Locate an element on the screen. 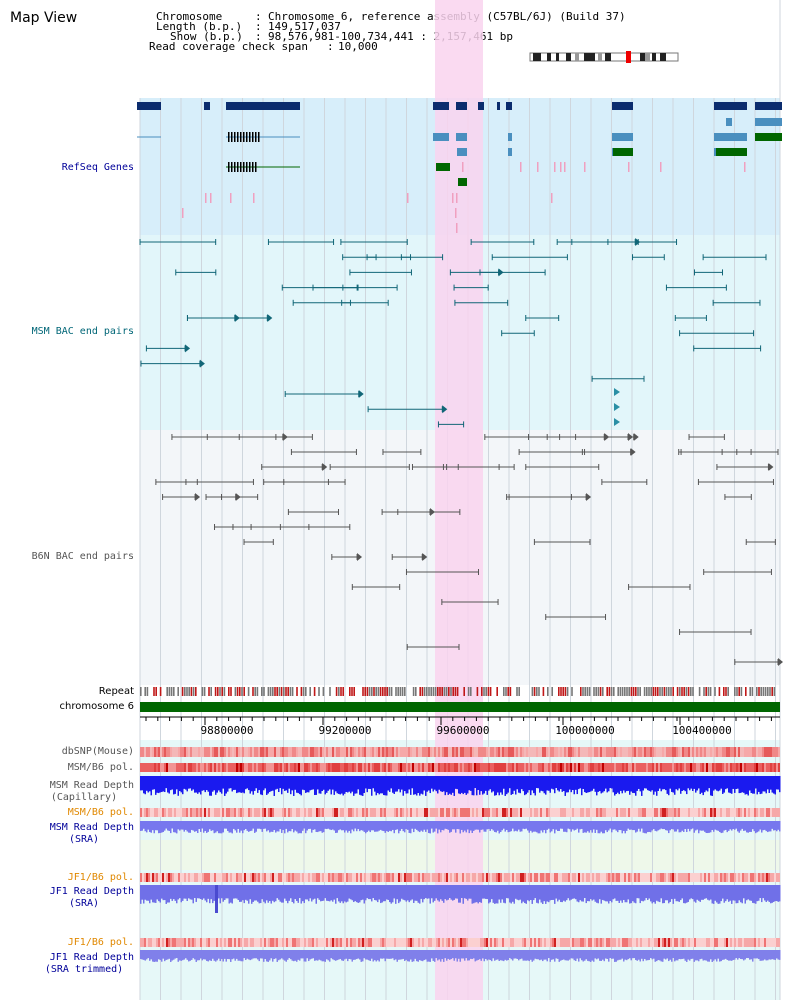 This screenshot has height=1000, width=800. read-depth-tracks is located at coordinates (460, 869).